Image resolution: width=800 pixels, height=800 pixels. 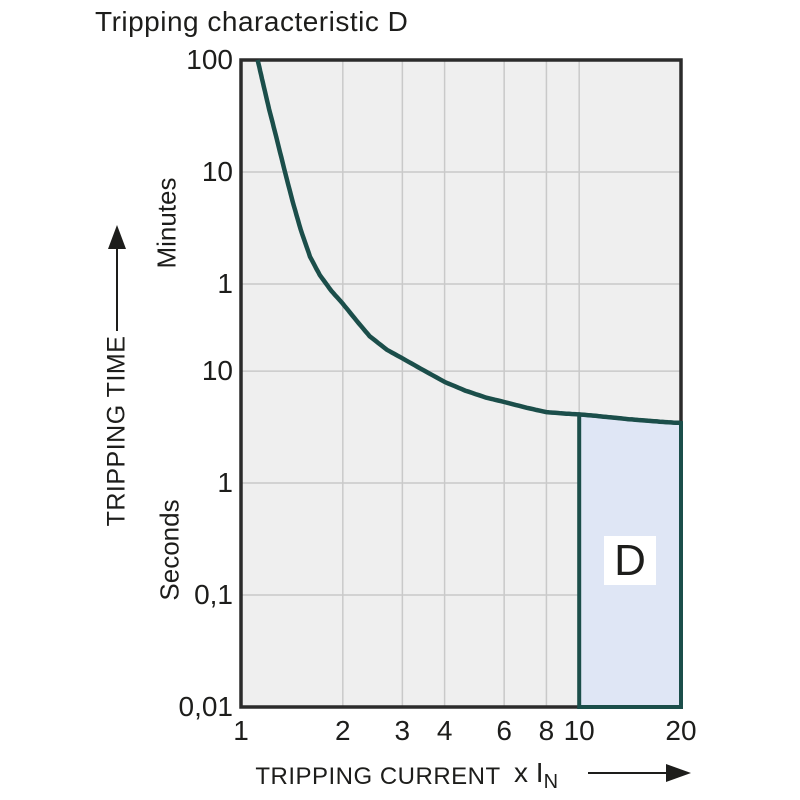 I want to click on y-axis-unit-minutes: Minutes, so click(x=166, y=223).